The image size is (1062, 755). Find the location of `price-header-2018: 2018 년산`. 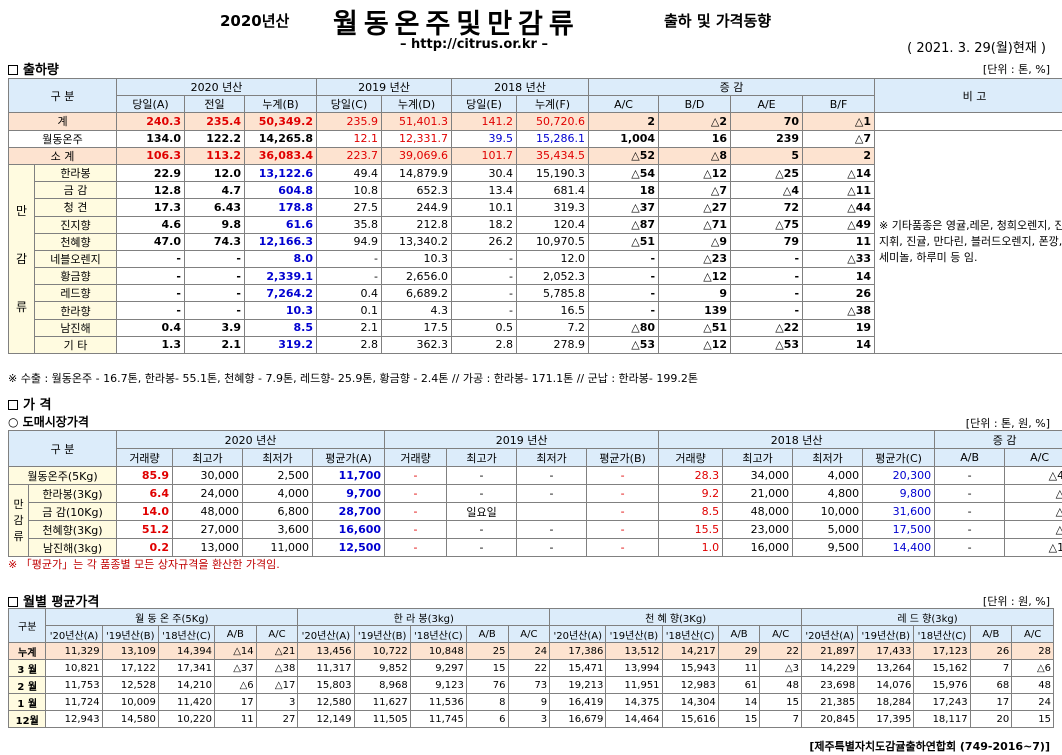

price-header-2018: 2018 년산 is located at coordinates (797, 439).